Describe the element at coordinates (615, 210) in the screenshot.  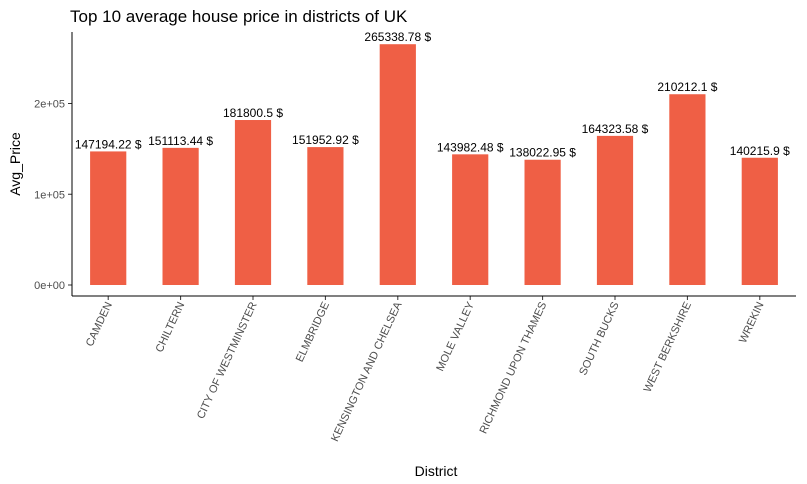
I see `bar-south-bucks` at that location.